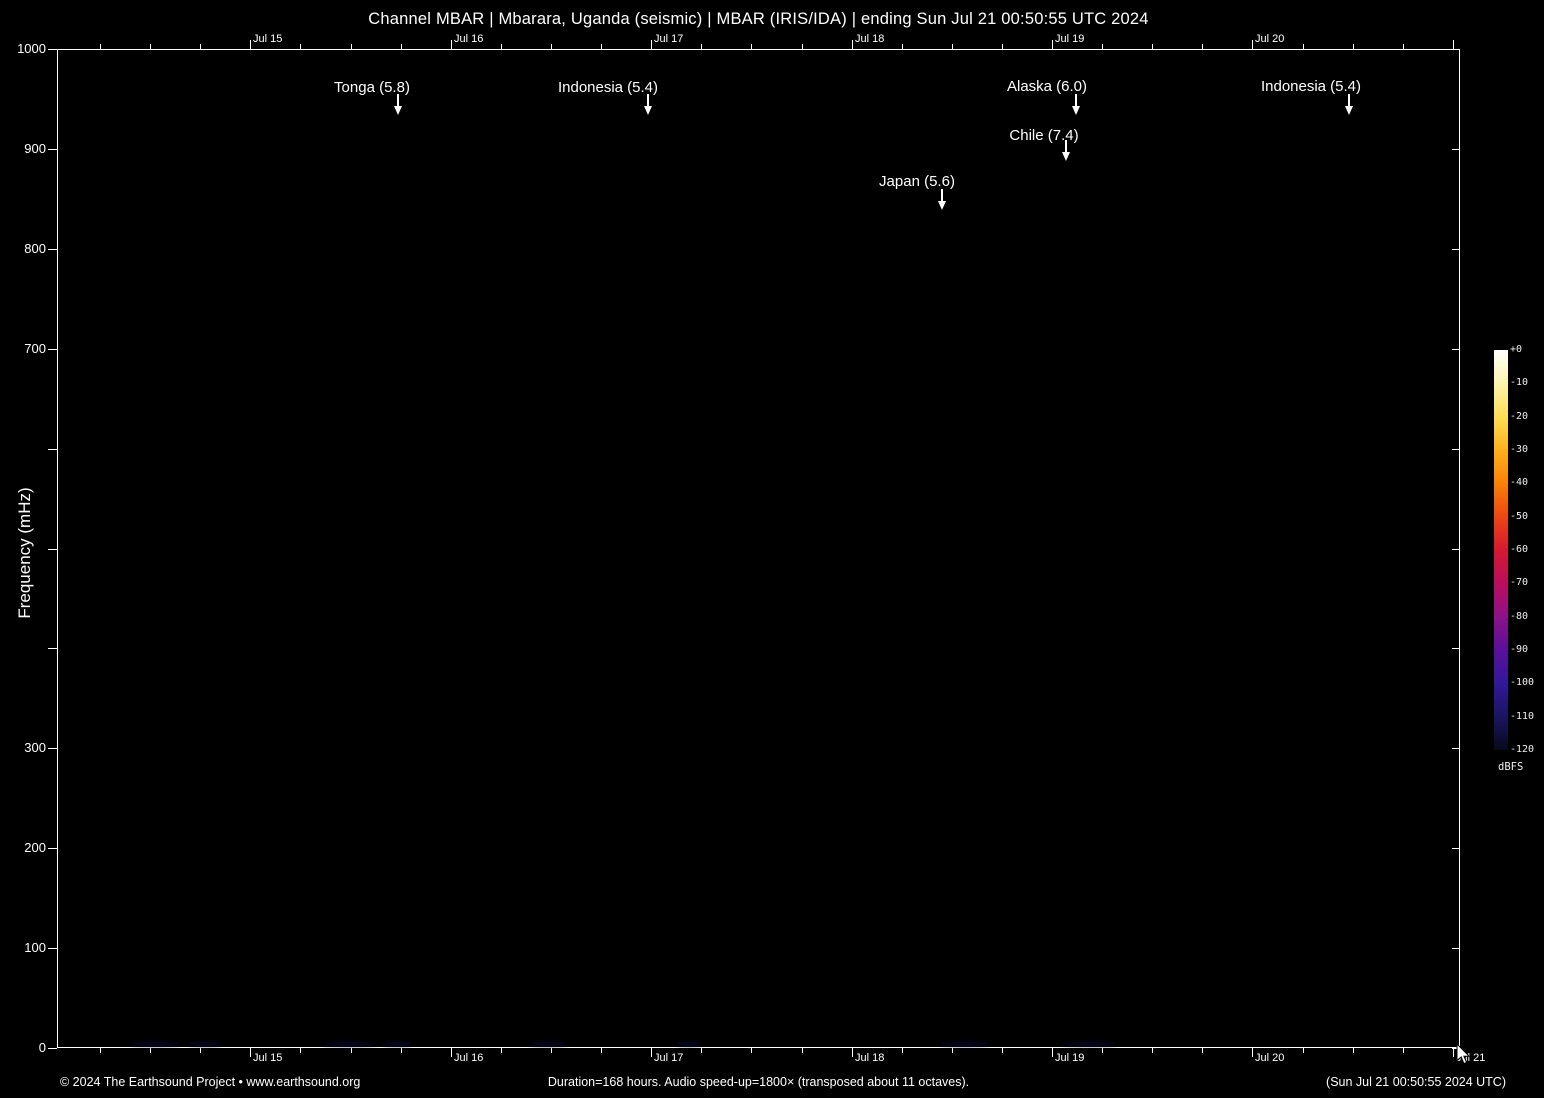  Describe the element at coordinates (1044, 135) in the screenshot. I see `earthquake-label: Chile (7.4)` at that location.